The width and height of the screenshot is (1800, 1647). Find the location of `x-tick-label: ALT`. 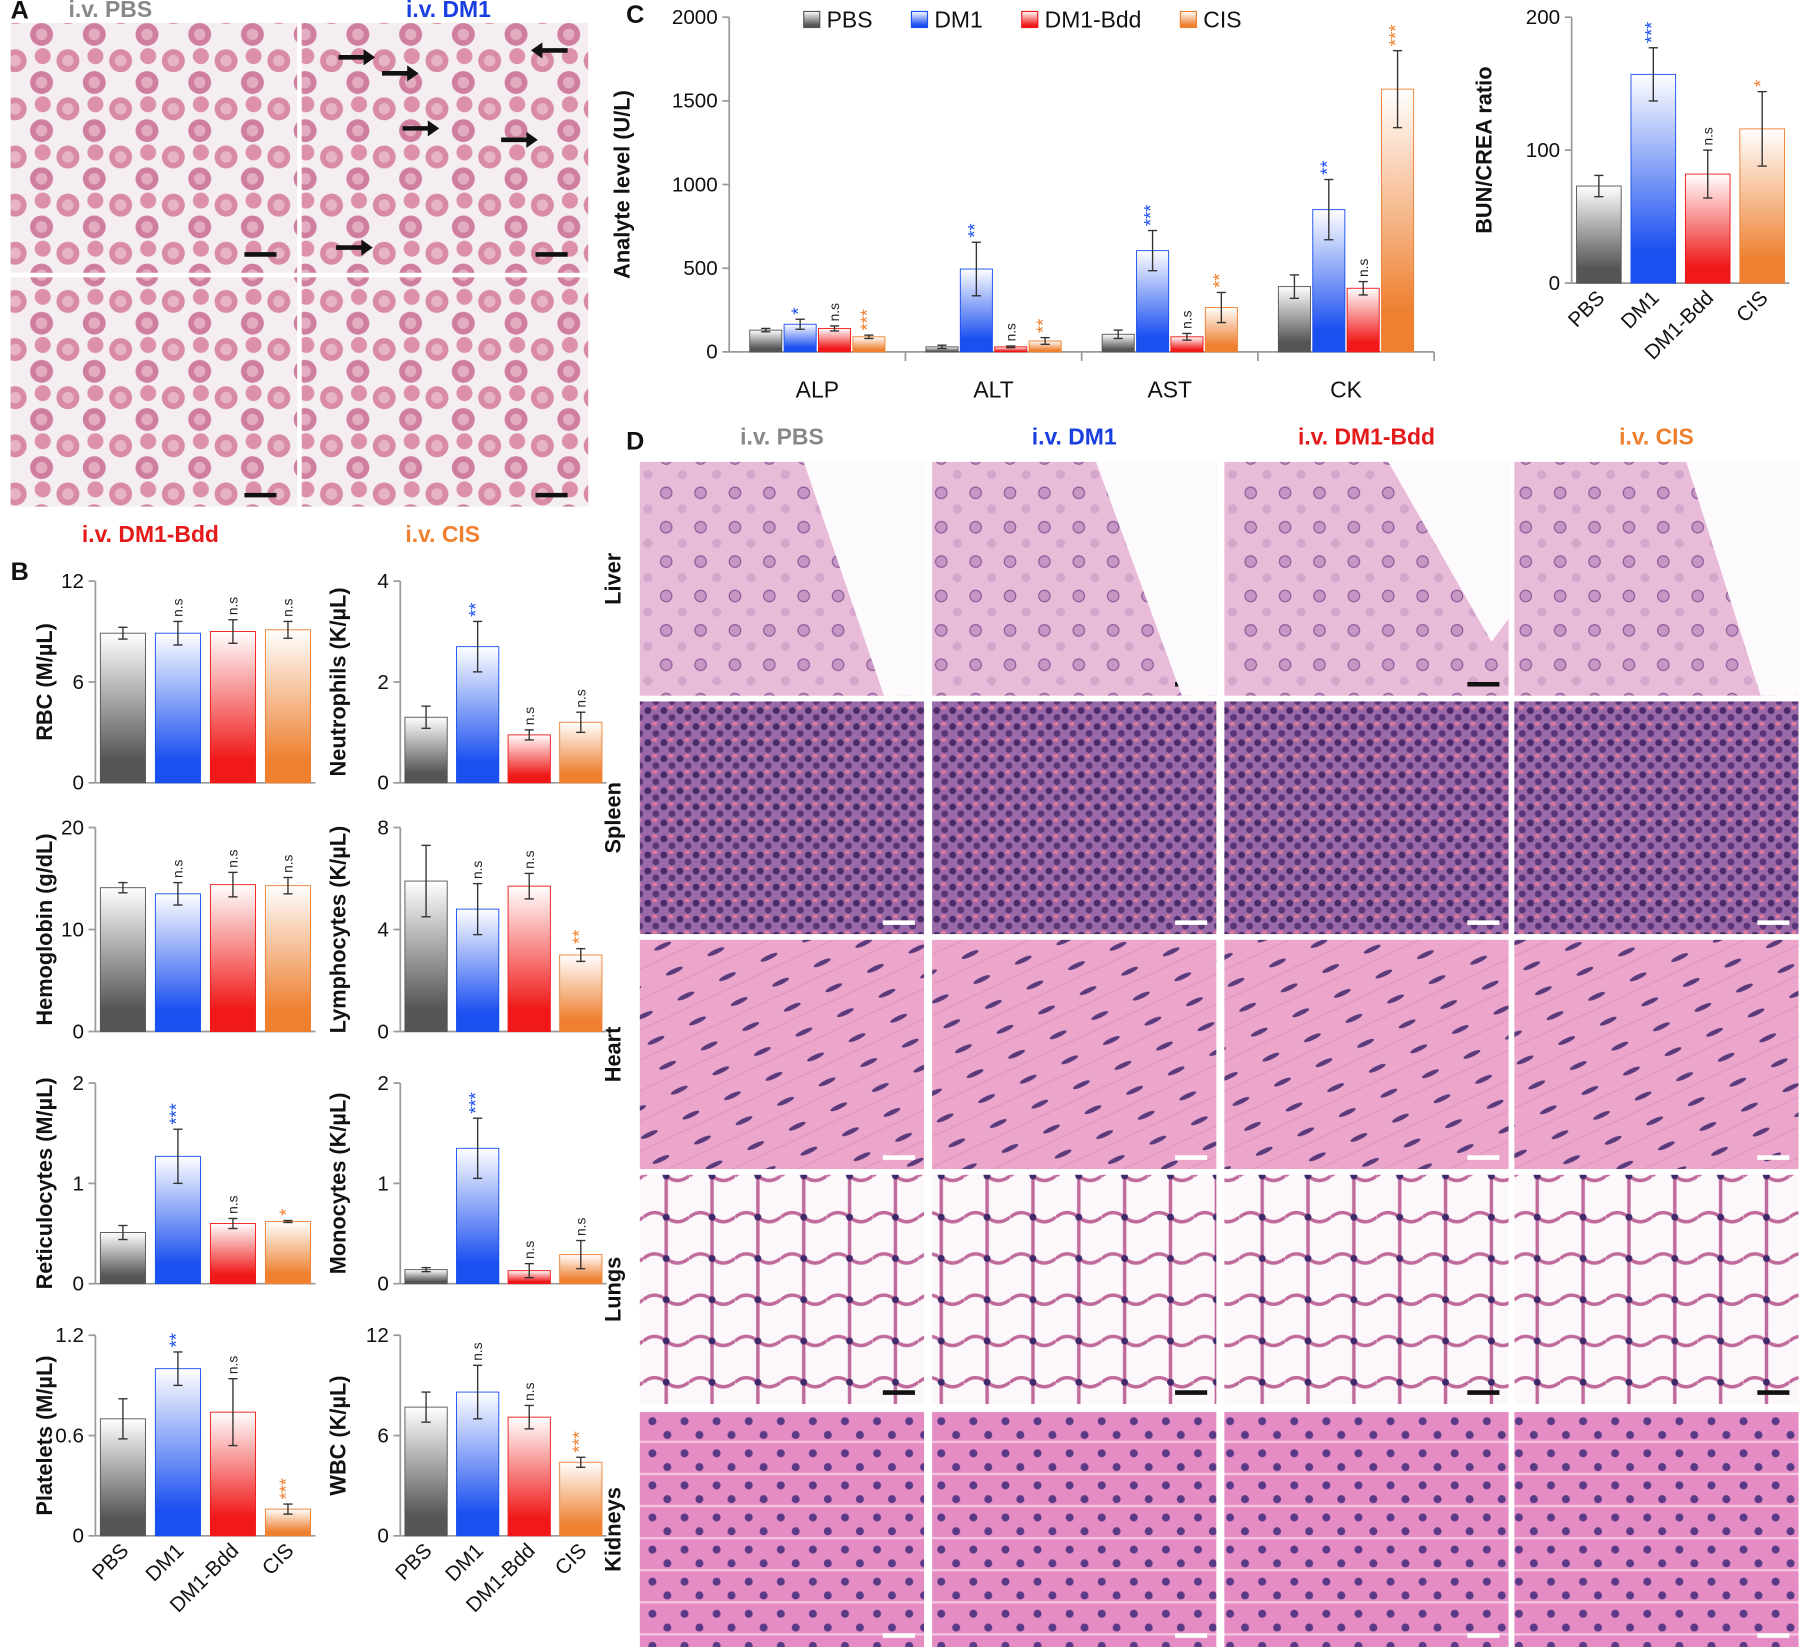

x-tick-label: ALT is located at coordinates (993, 390).